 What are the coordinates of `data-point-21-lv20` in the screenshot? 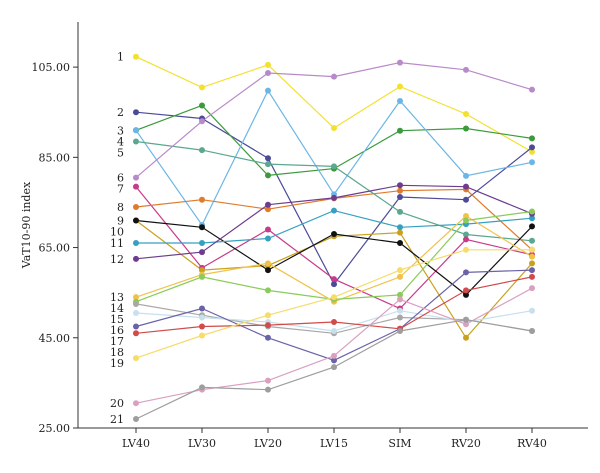 It's located at (268, 389).